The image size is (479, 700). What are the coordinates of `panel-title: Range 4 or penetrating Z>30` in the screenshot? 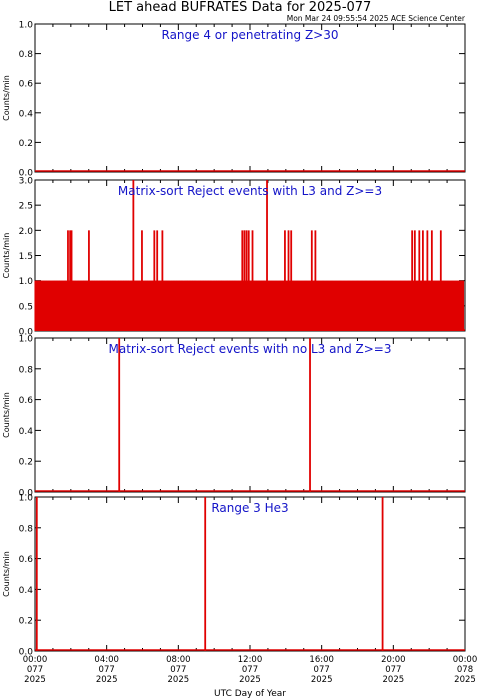 It's located at (250, 35).